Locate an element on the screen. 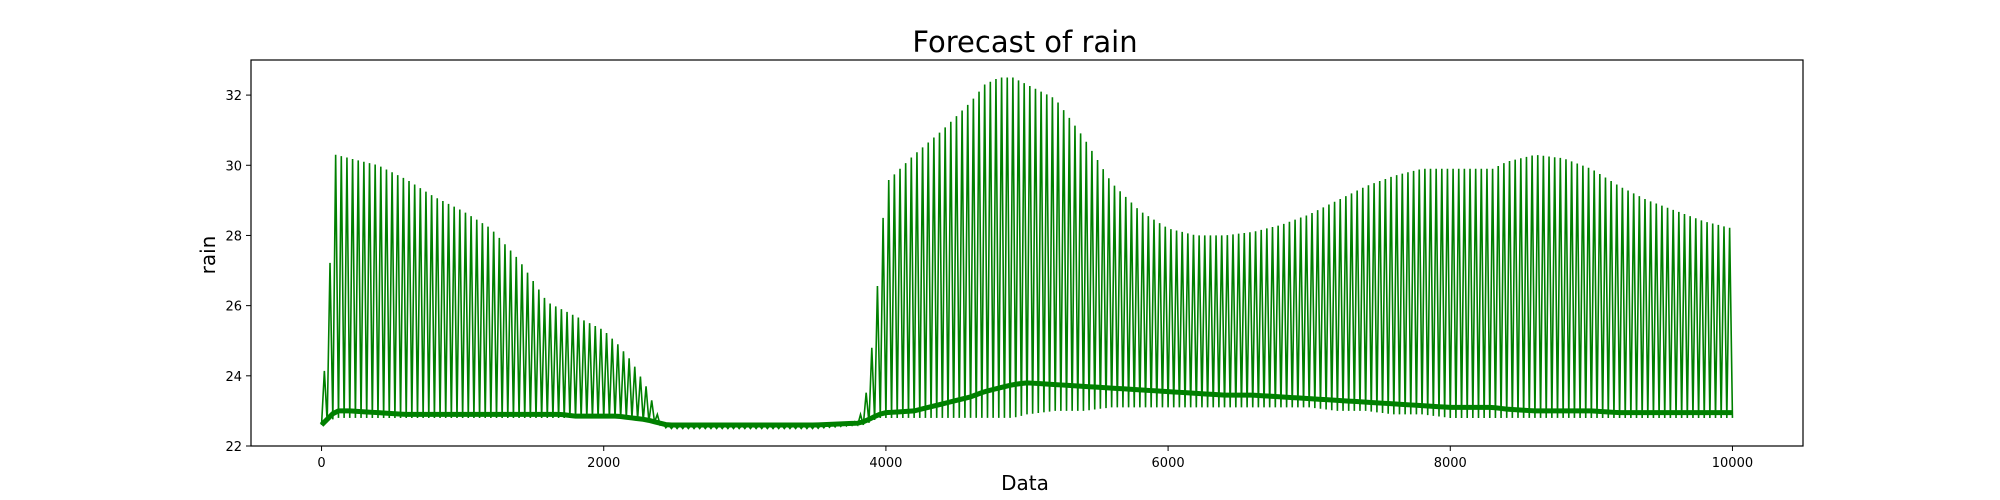 The width and height of the screenshot is (2000, 500). y-tick-label: 22 is located at coordinates (233, 447).